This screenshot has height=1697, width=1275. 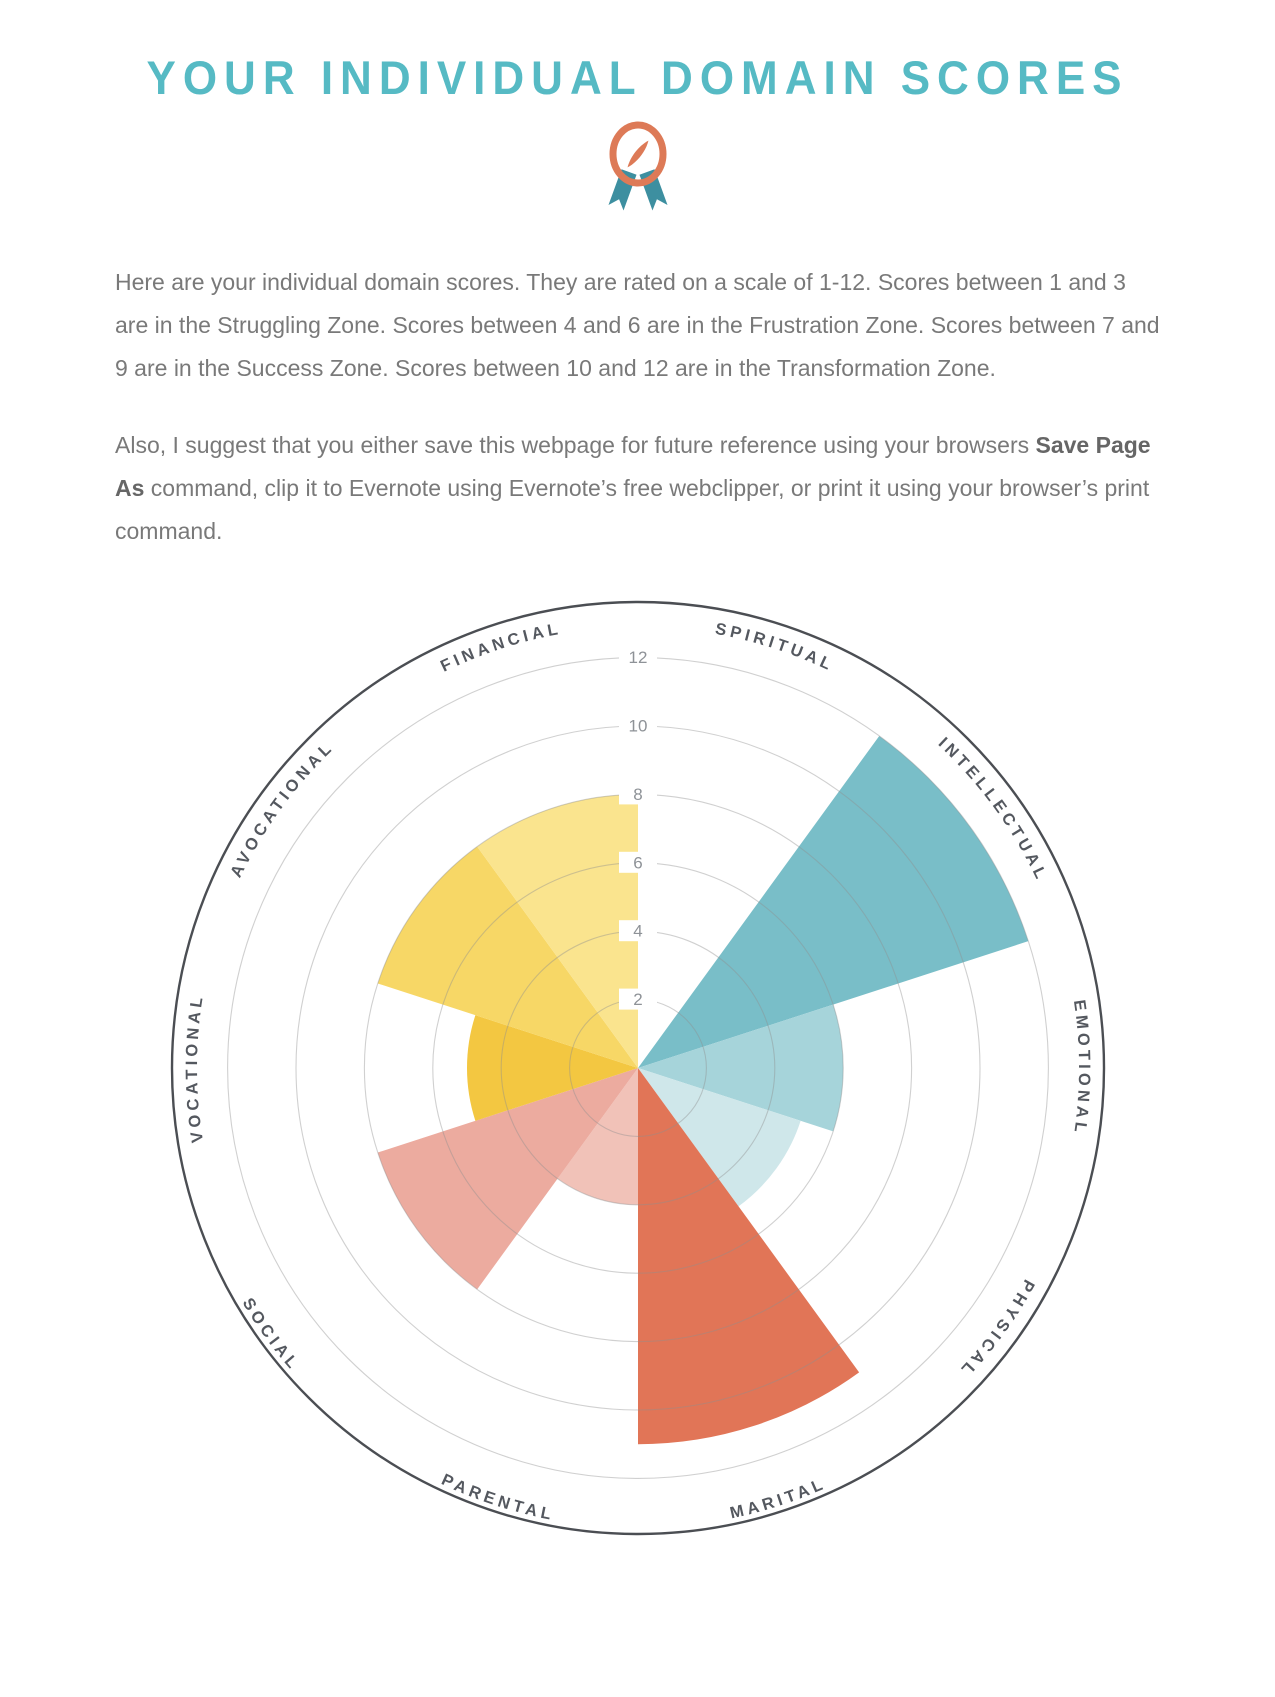 I want to click on domain-label-emotional: EMOTIONAL, so click(x=1080, y=1068).